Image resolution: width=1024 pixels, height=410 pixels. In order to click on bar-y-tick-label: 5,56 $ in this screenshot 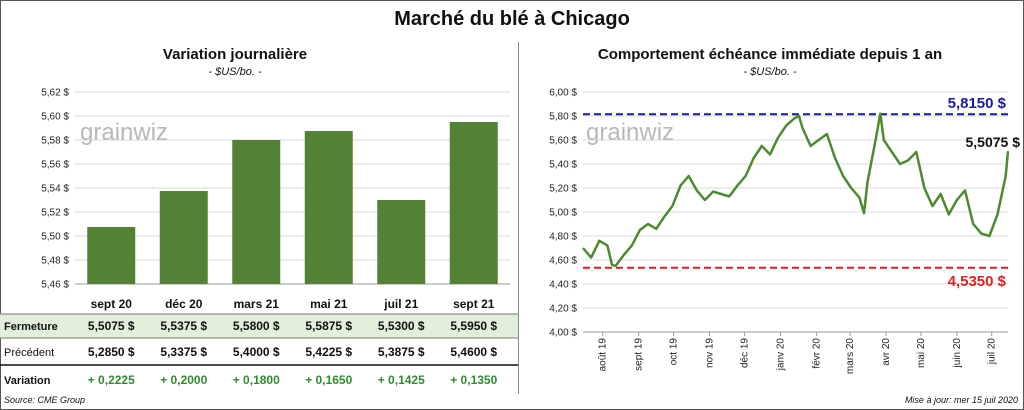, I will do `click(55, 165)`.